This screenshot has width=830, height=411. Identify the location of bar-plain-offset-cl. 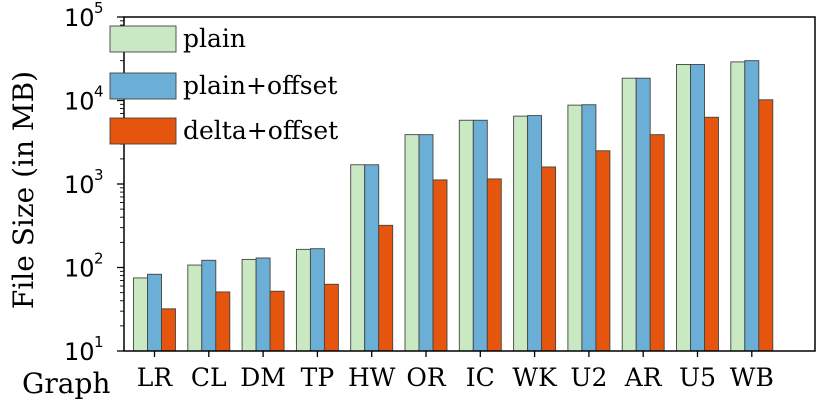
(209, 305).